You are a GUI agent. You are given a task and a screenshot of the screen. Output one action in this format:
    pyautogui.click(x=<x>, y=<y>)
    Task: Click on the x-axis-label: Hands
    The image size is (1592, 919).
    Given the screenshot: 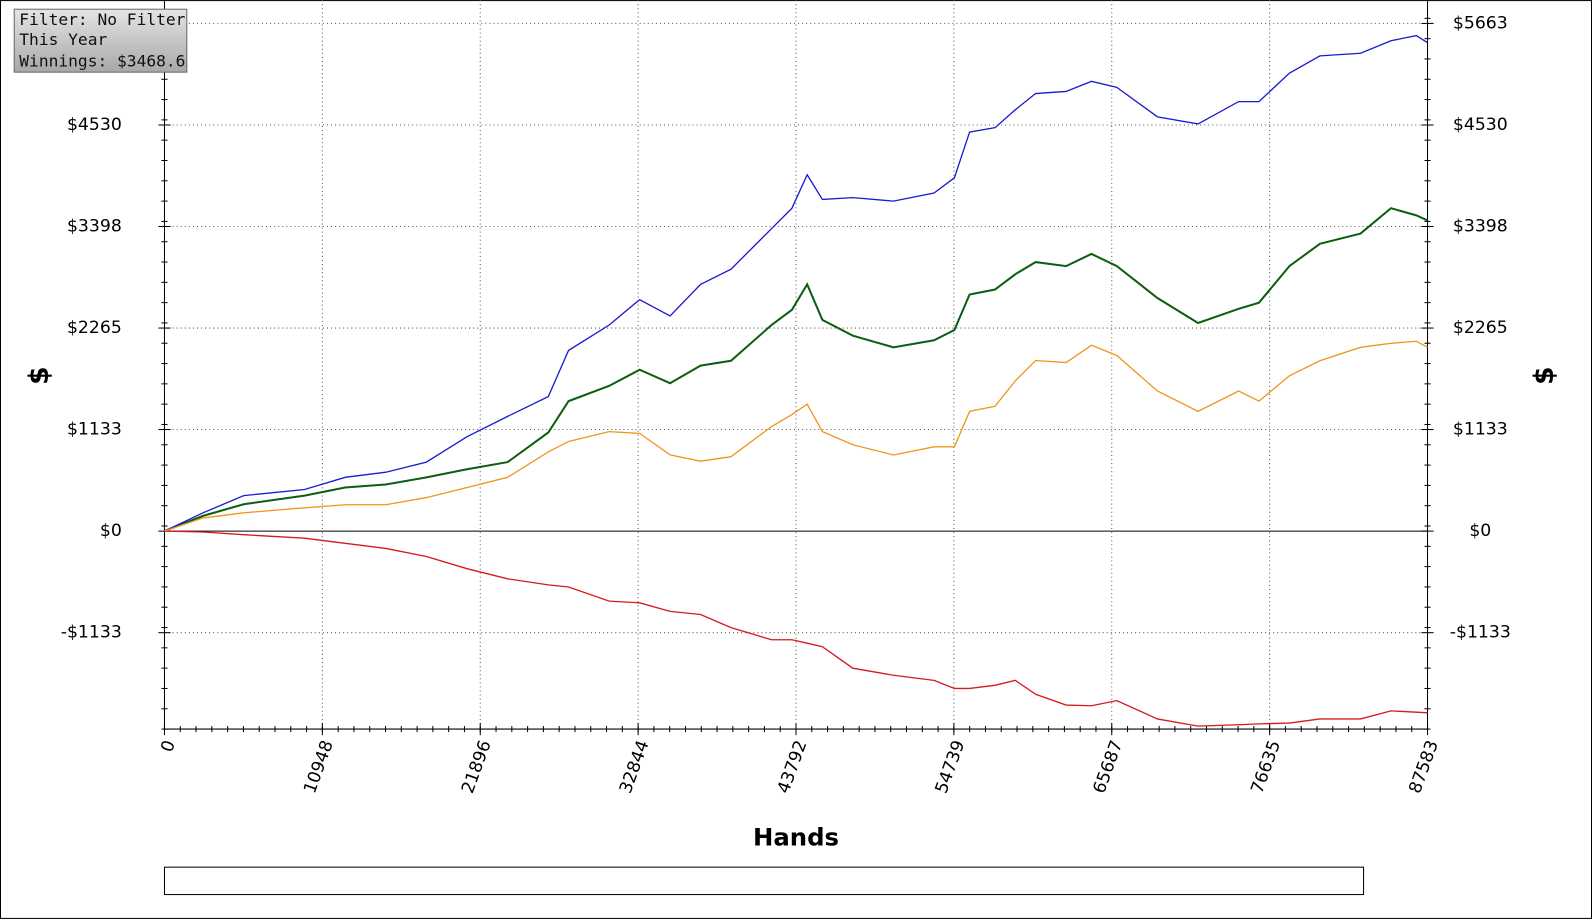 What is the action you would take?
    pyautogui.click(x=796, y=837)
    